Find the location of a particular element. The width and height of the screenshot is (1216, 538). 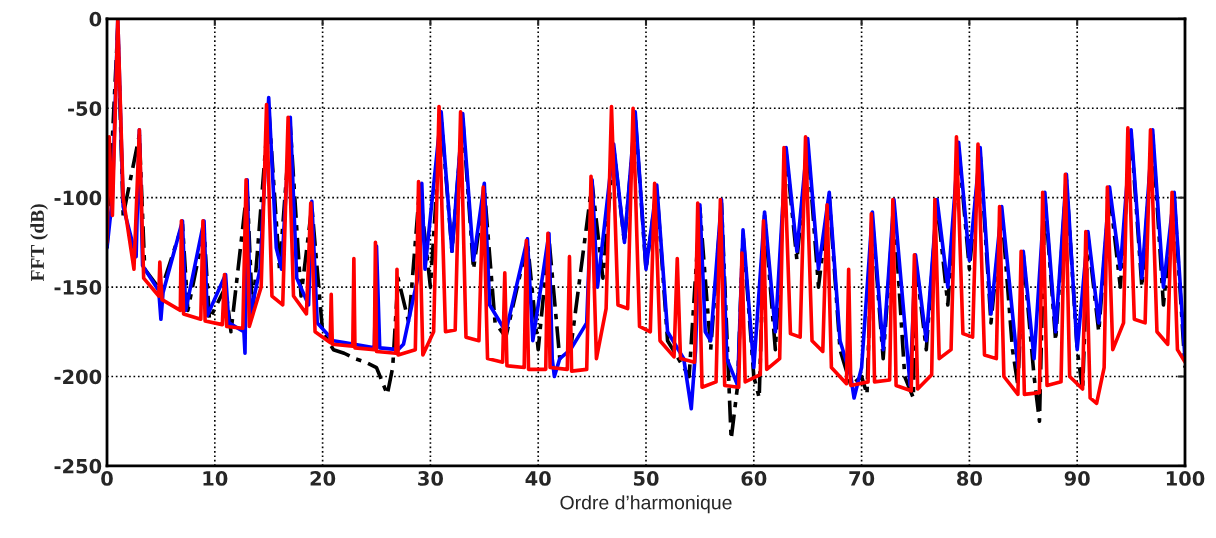

x-tick-label: 60 is located at coordinates (754, 478).